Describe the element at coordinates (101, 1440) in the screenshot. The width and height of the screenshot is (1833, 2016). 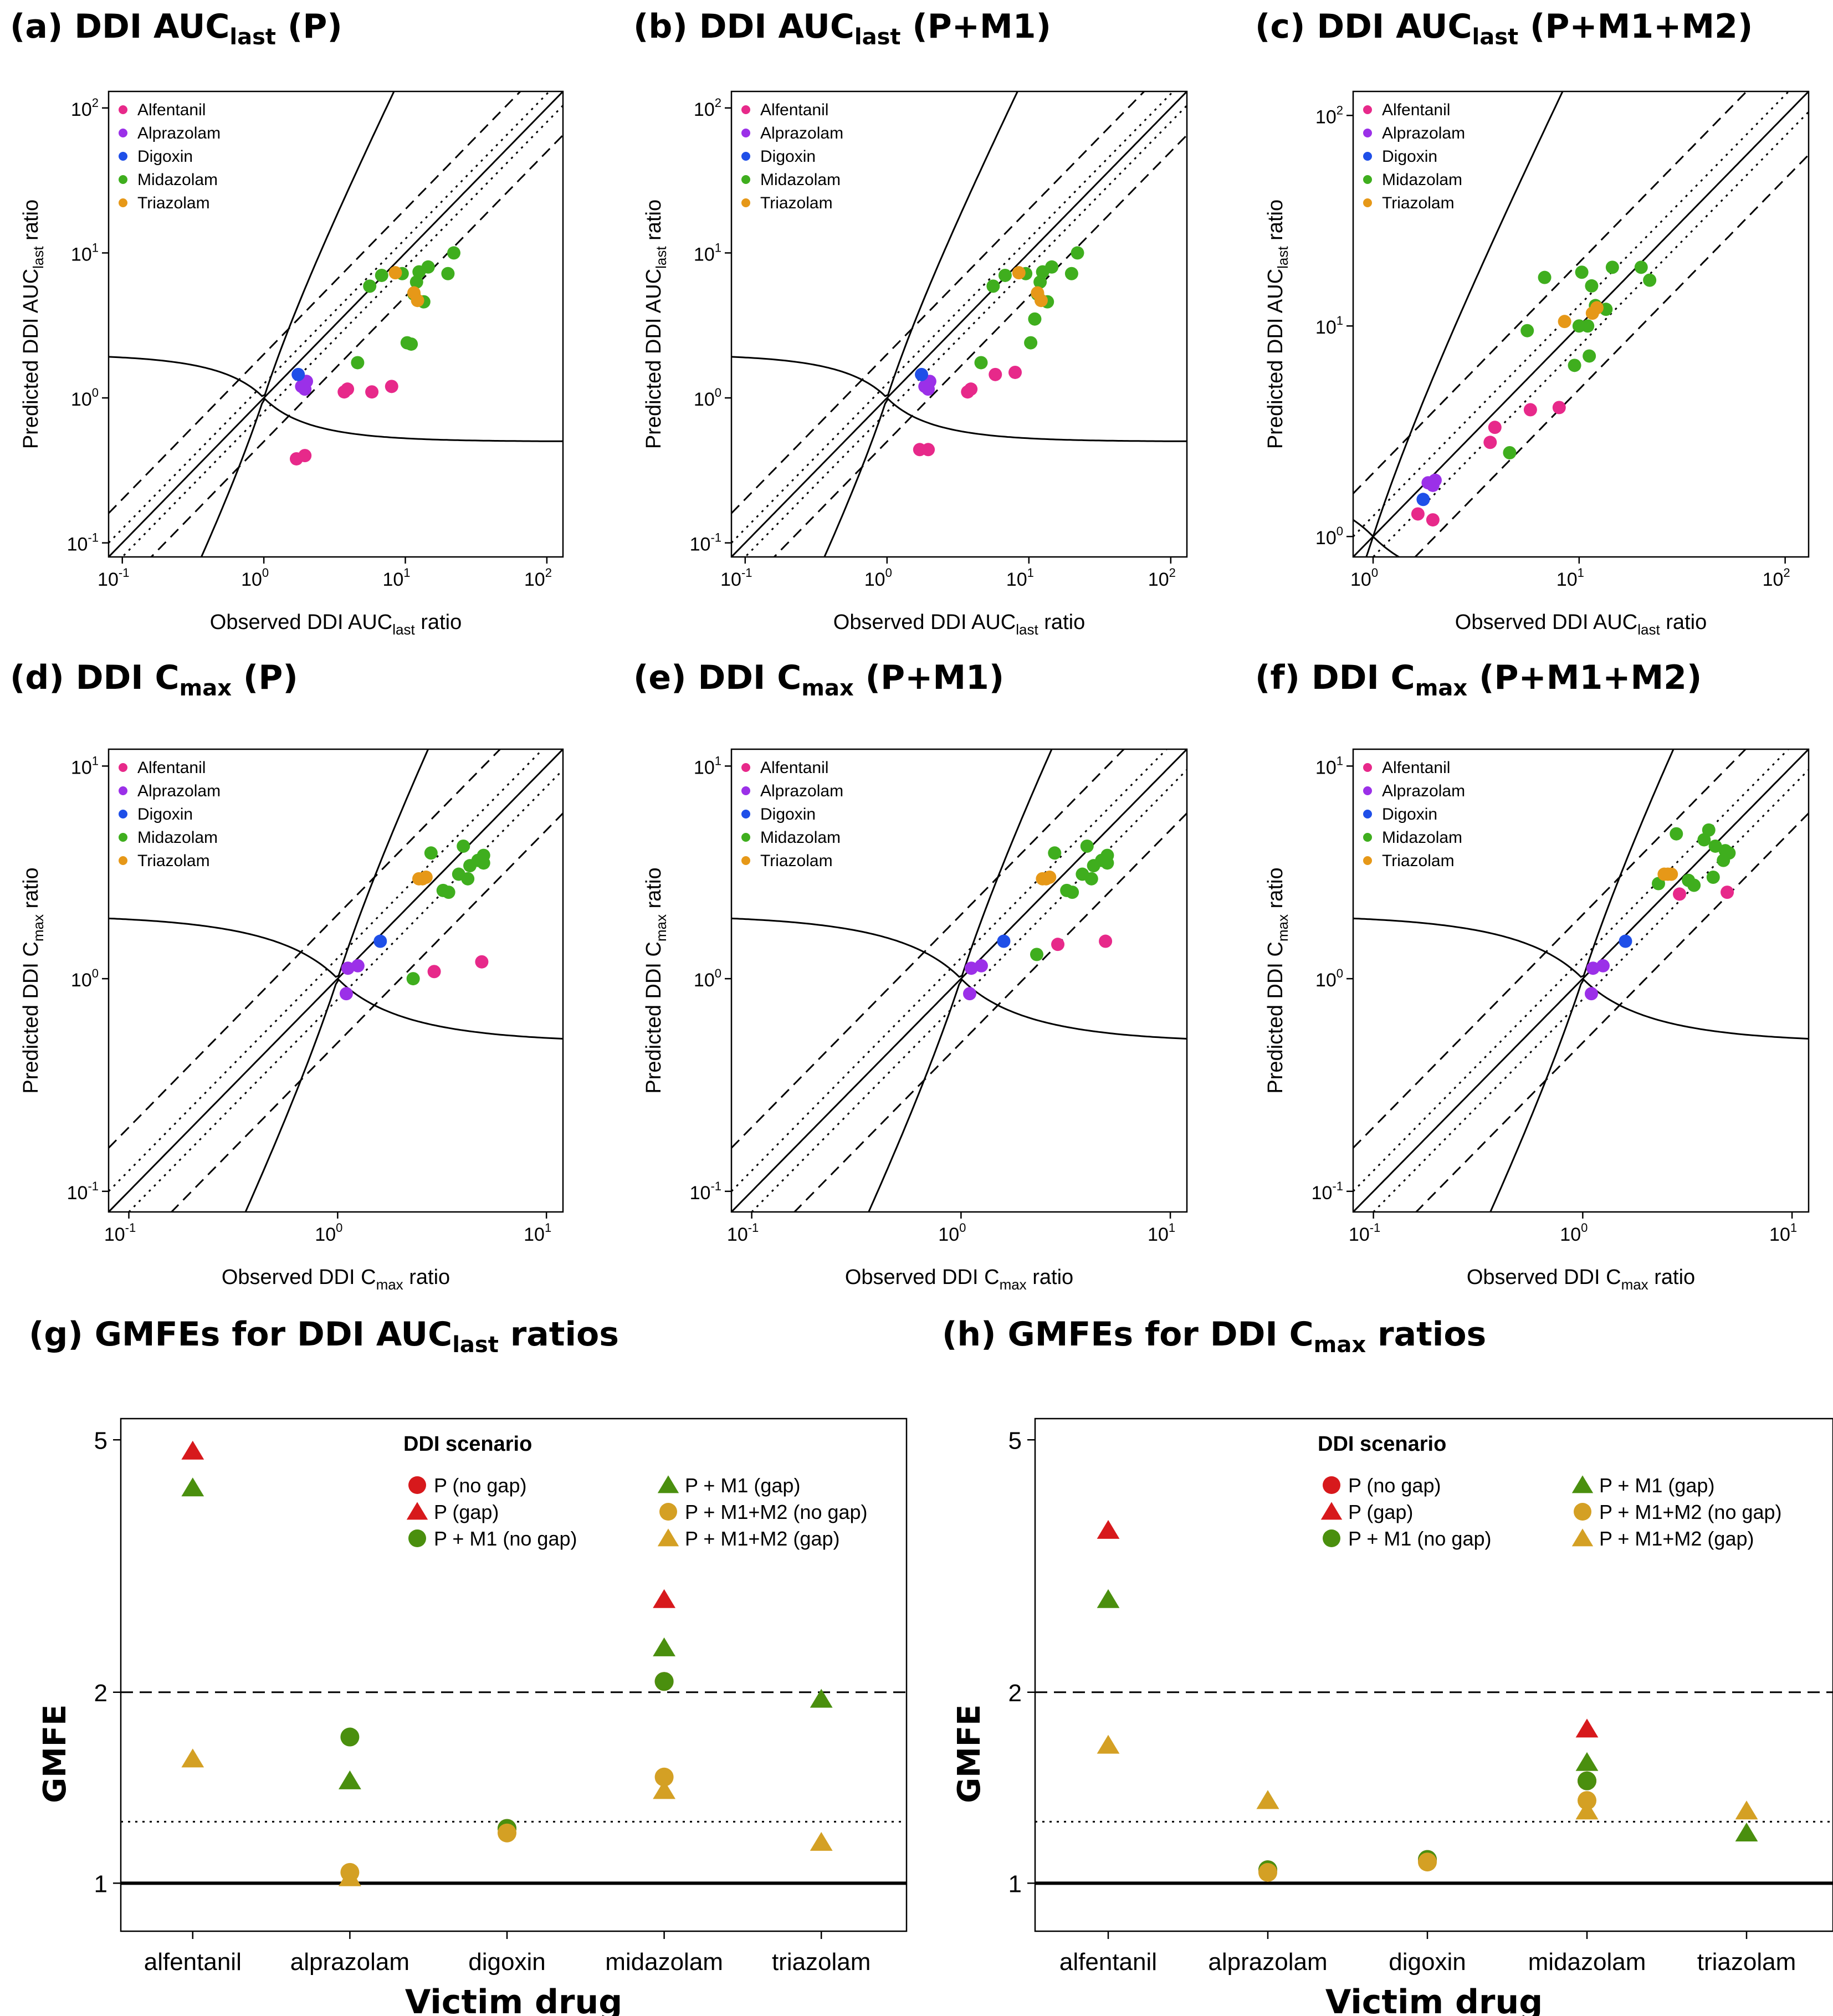
I see `y-tick-label: 5` at that location.